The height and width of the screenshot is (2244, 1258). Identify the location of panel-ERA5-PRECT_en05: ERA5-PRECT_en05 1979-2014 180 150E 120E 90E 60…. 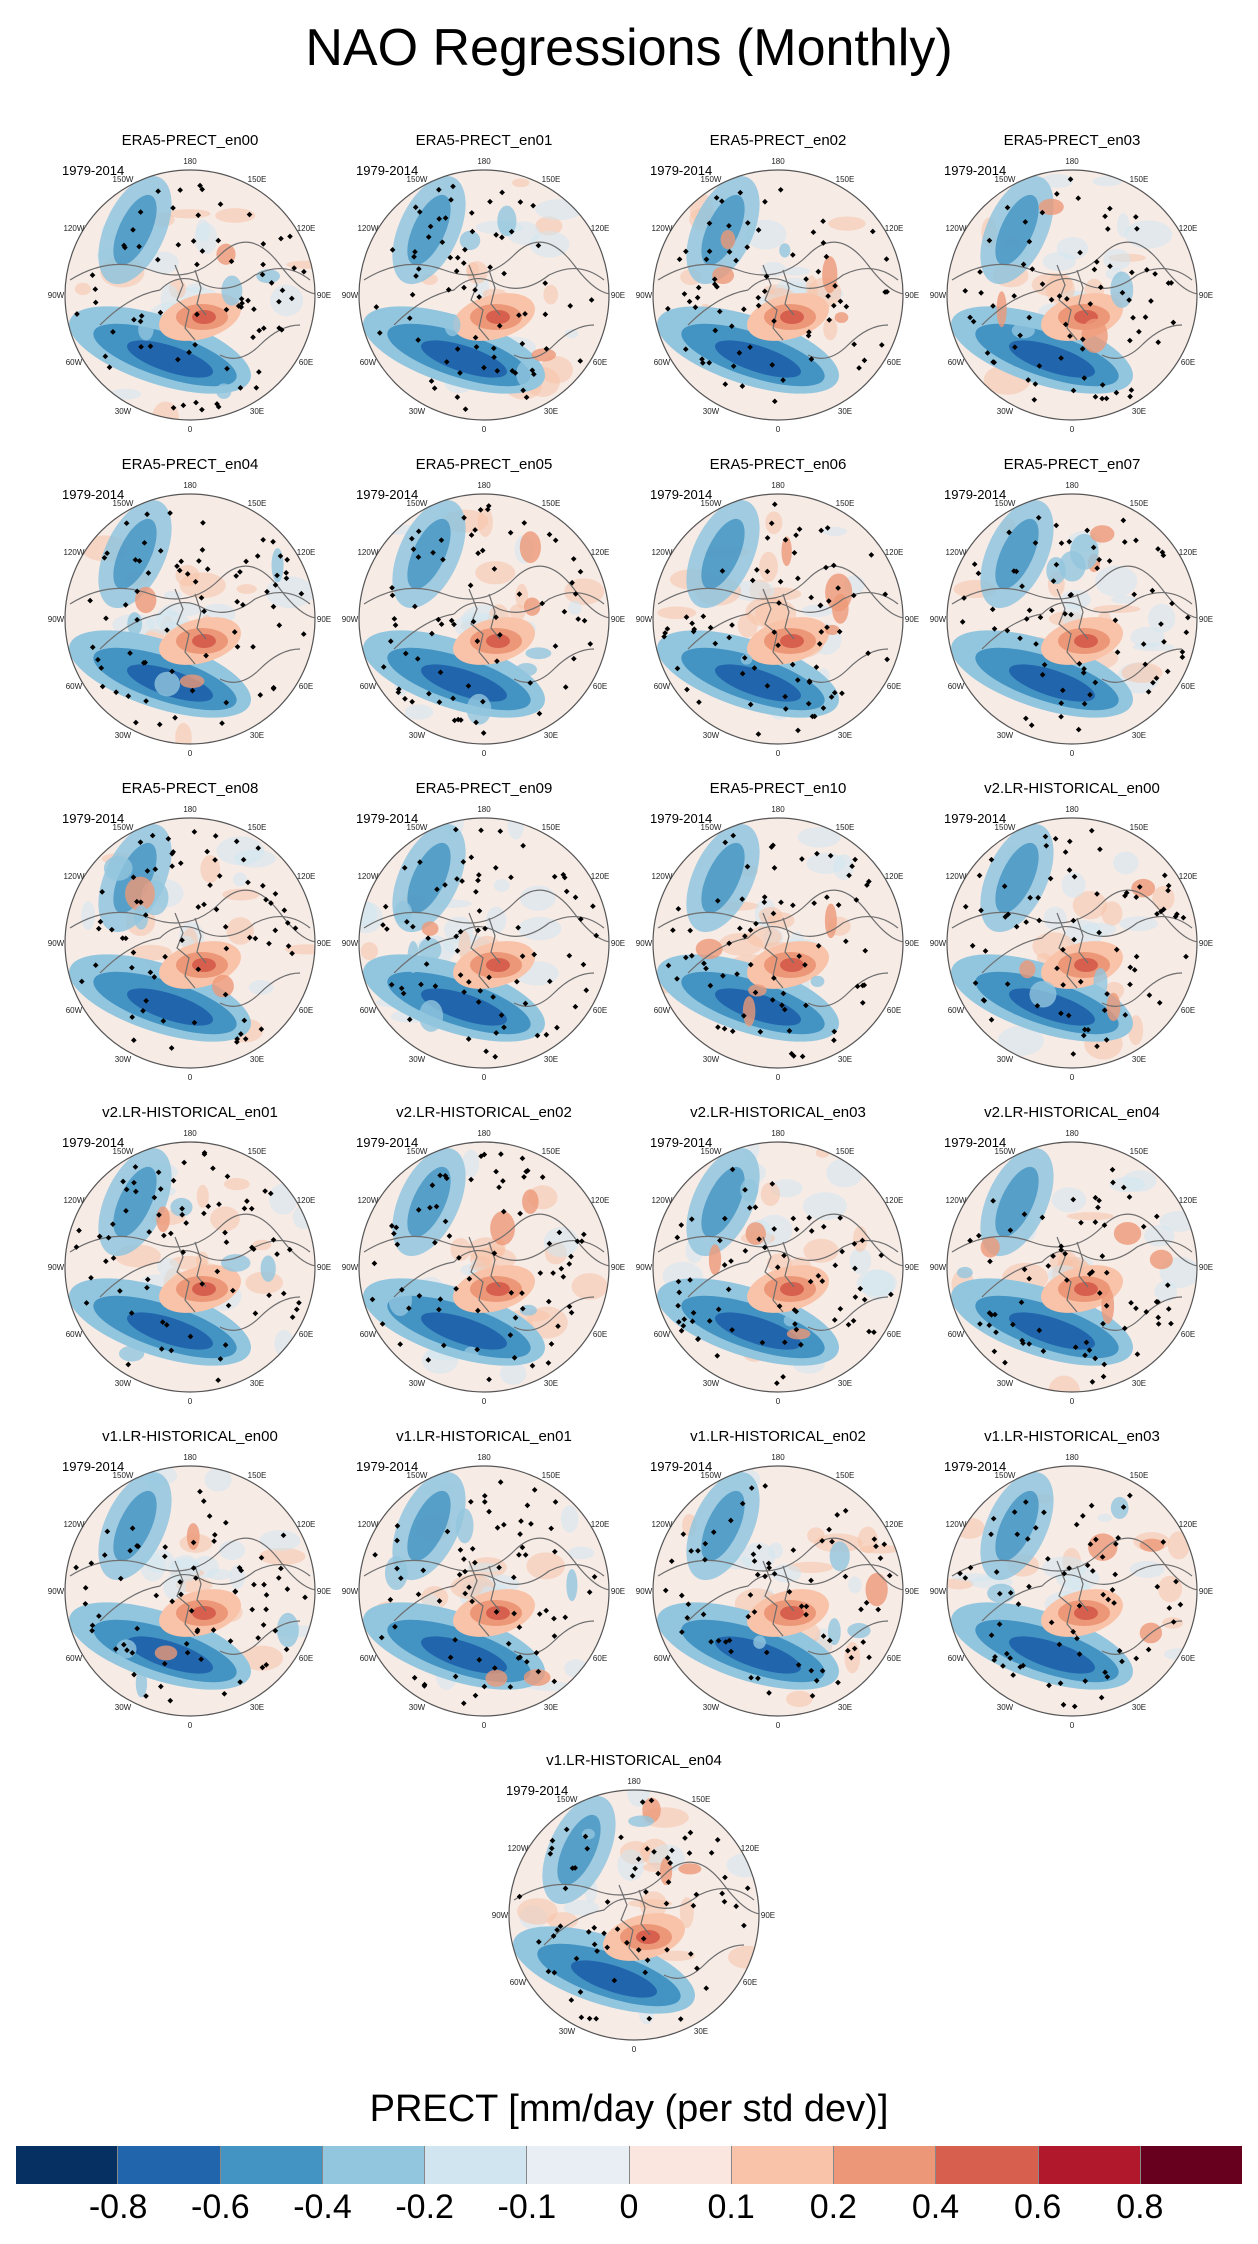
(483, 607).